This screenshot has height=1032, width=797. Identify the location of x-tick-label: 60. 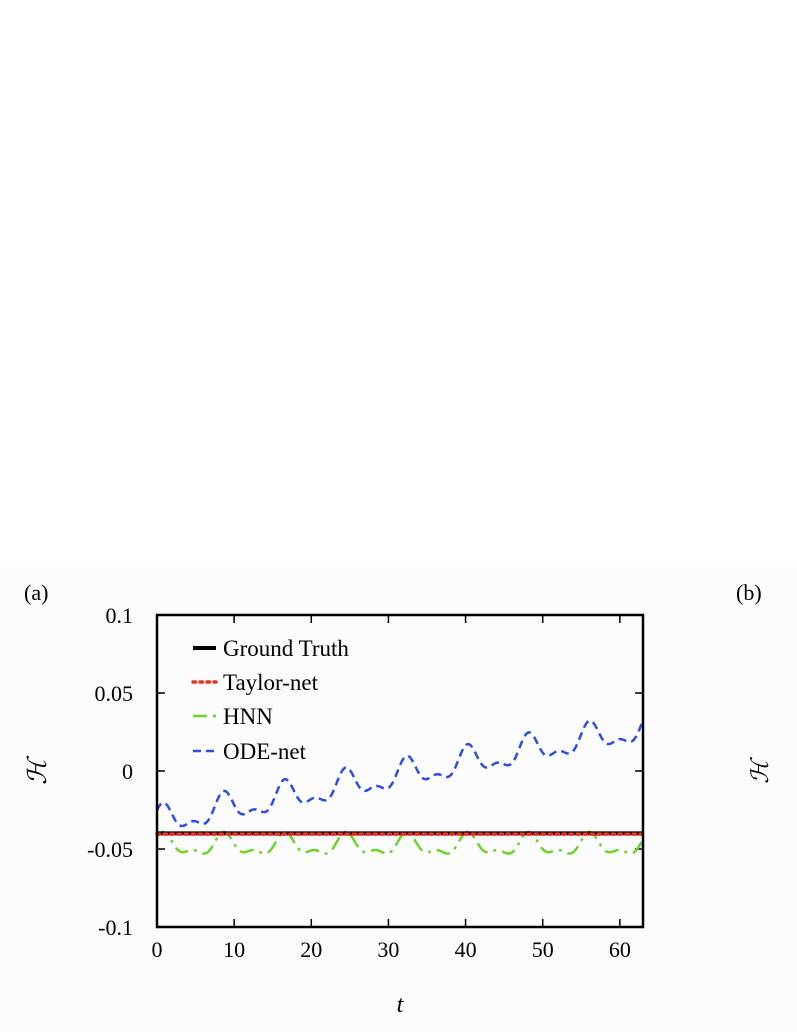
(620, 949).